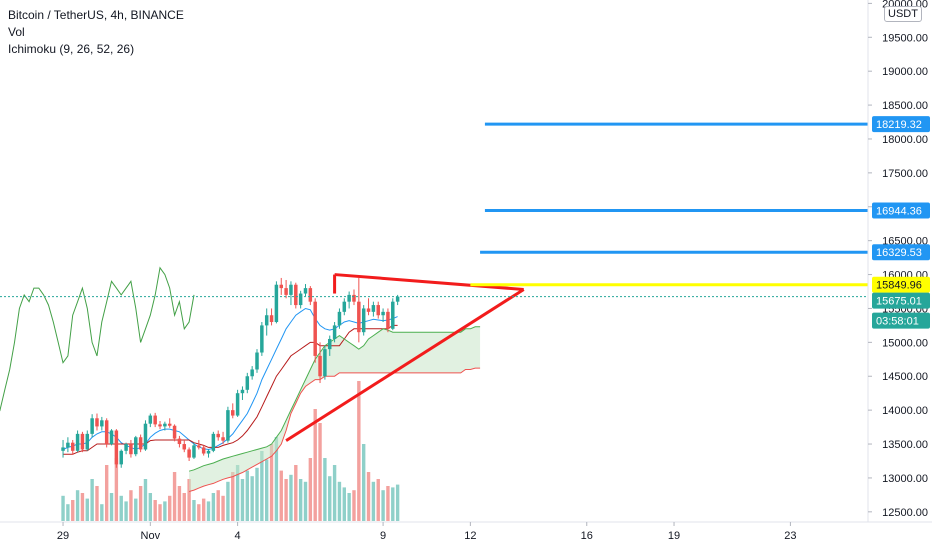 The height and width of the screenshot is (550, 932). What do you see at coordinates (903, 14) in the screenshot?
I see `currency-button: USDT` at bounding box center [903, 14].